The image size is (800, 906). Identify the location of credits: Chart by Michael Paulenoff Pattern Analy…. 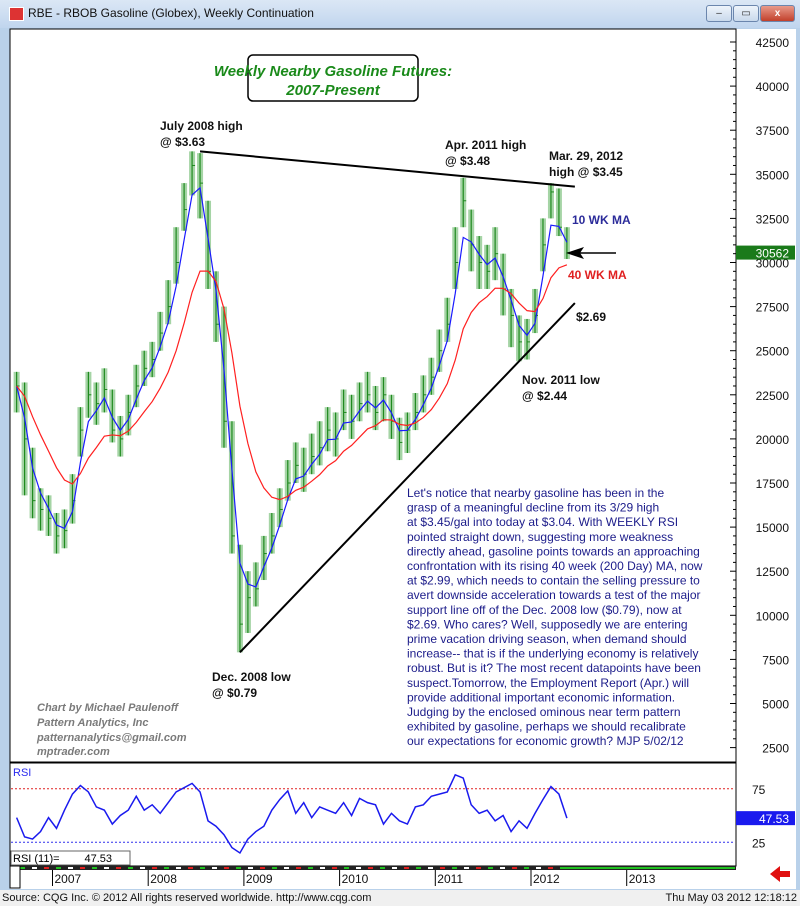
(111, 730).